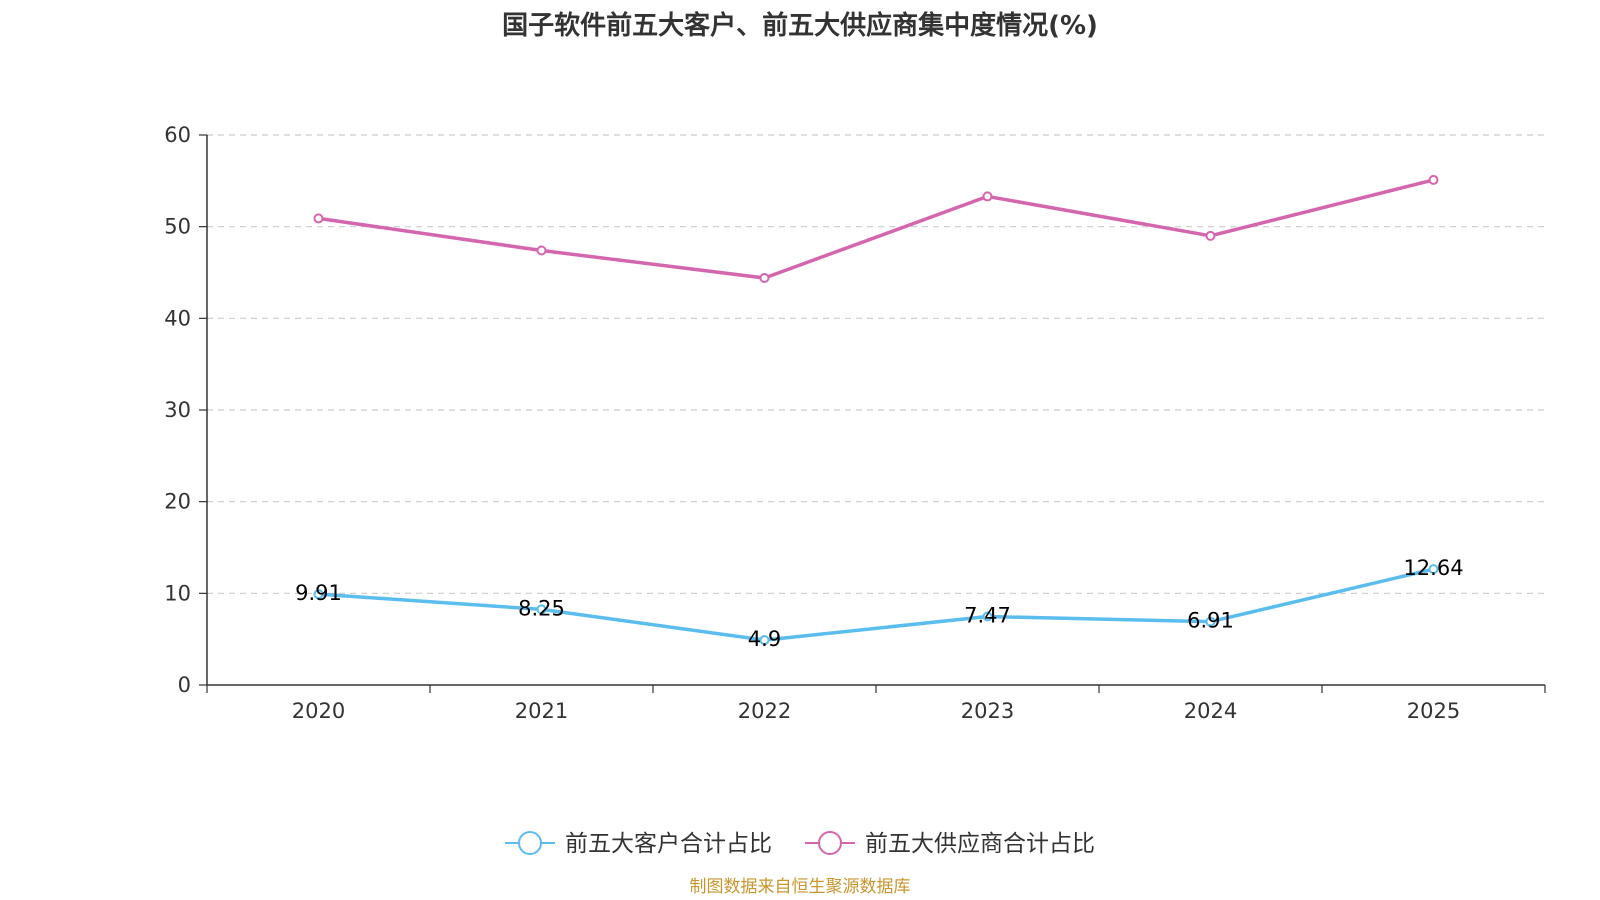 The height and width of the screenshot is (900, 1600). Describe the element at coordinates (541, 250) in the screenshot. I see `point-s1-2021` at that location.